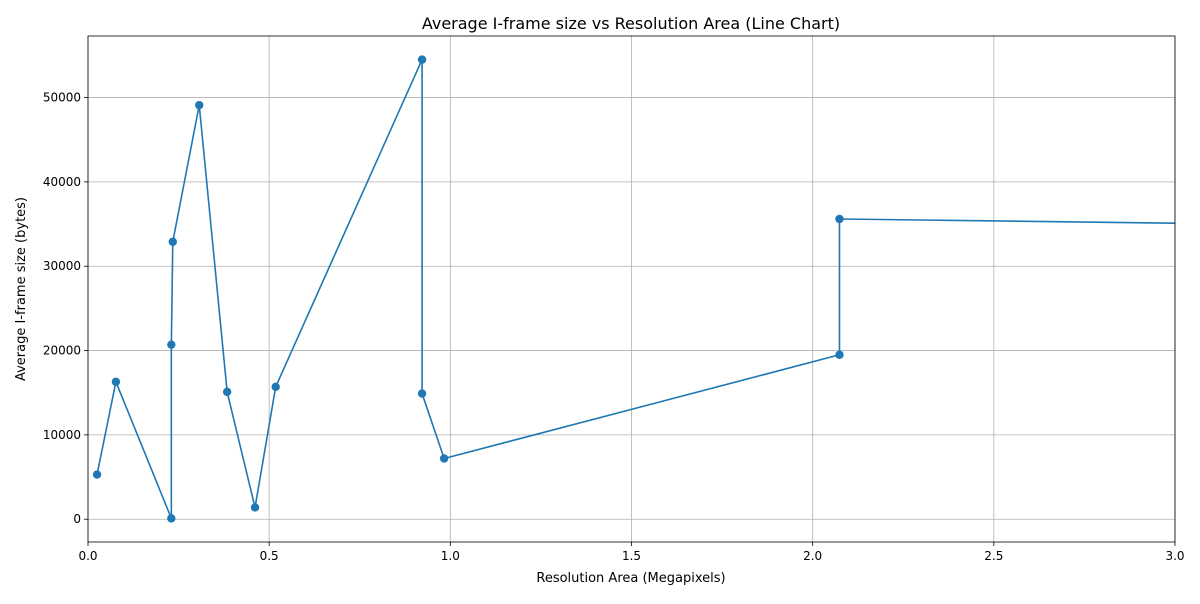 The width and height of the screenshot is (1200, 604). Describe the element at coordinates (450, 556) in the screenshot. I see `x-tick-label: 1.0` at that location.